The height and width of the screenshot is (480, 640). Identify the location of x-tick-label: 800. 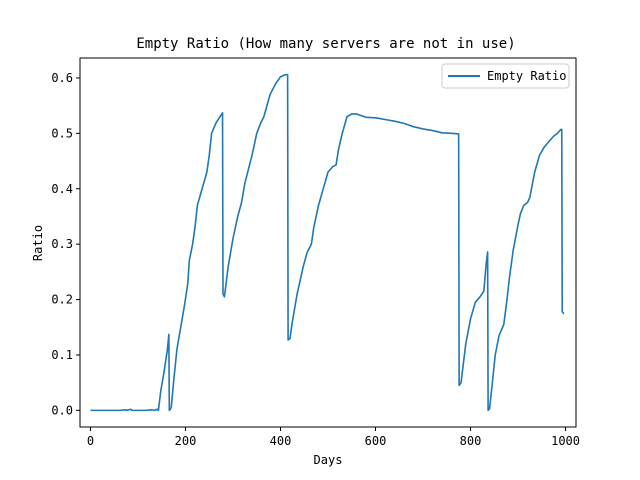
(471, 441).